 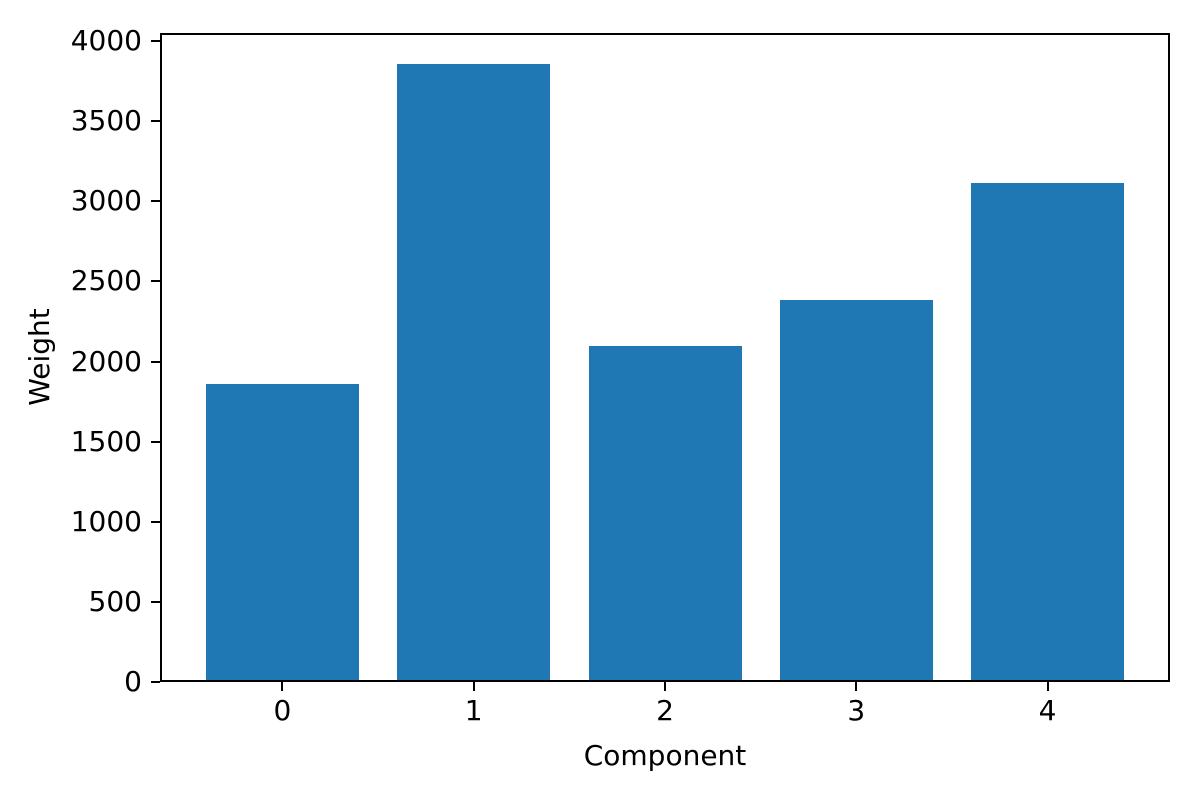 I want to click on y-tick-label-2000: 2000, so click(x=106, y=361).